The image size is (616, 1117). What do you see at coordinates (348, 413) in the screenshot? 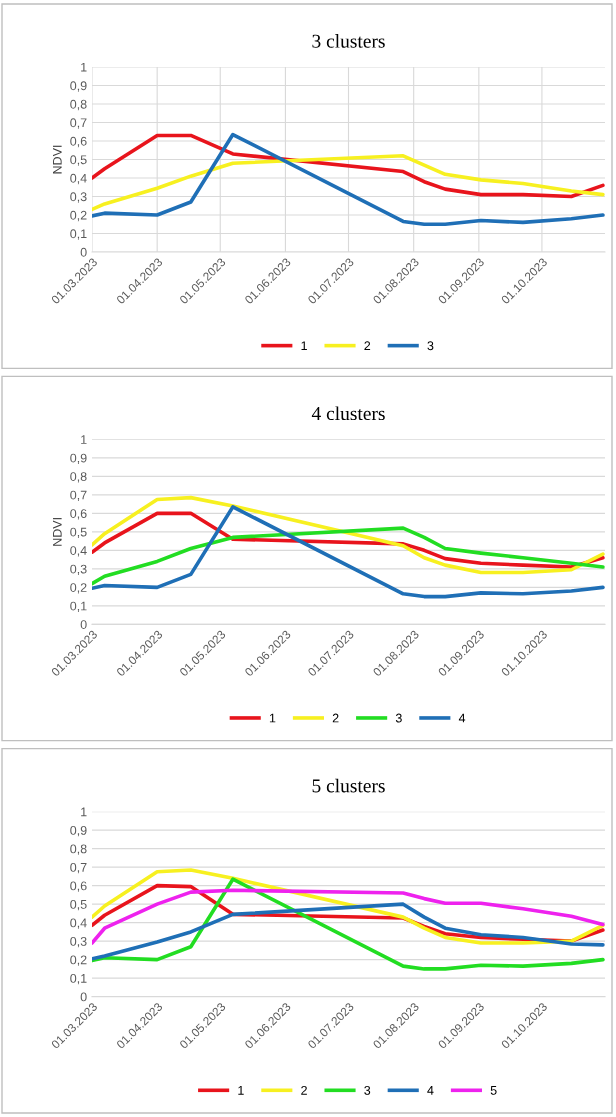
I see `chart-title: 4 clusters` at bounding box center [348, 413].